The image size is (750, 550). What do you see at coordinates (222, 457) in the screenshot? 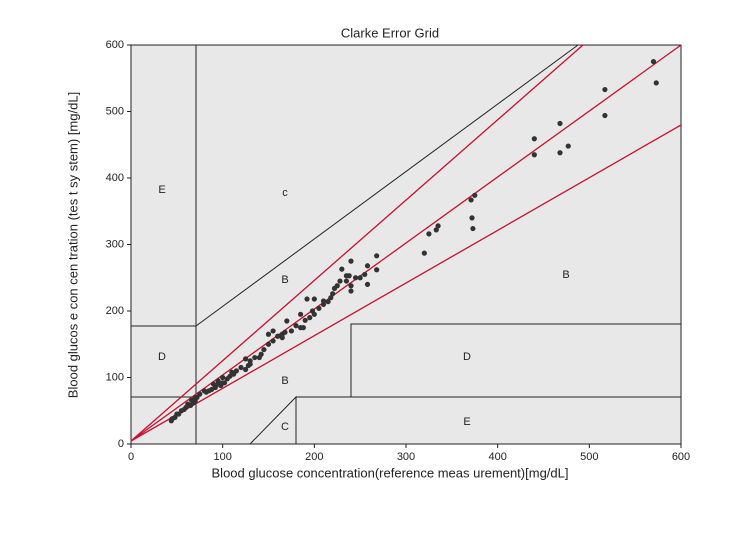
I see `x-tick-label: 100` at bounding box center [222, 457].